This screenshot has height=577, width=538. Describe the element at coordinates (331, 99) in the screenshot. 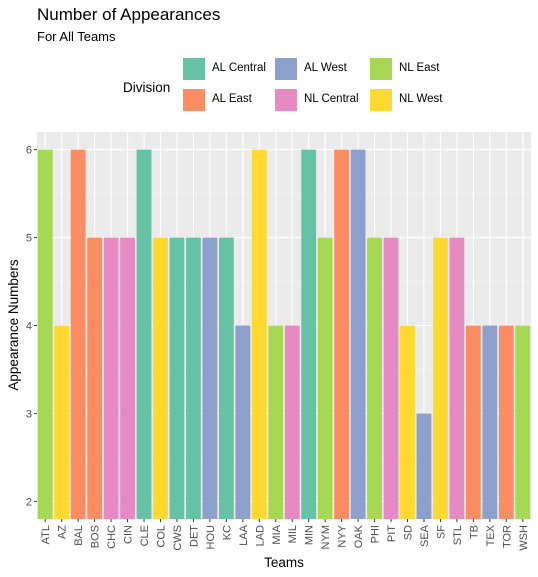

I see `legend-label-nl-central: NL Central` at that location.